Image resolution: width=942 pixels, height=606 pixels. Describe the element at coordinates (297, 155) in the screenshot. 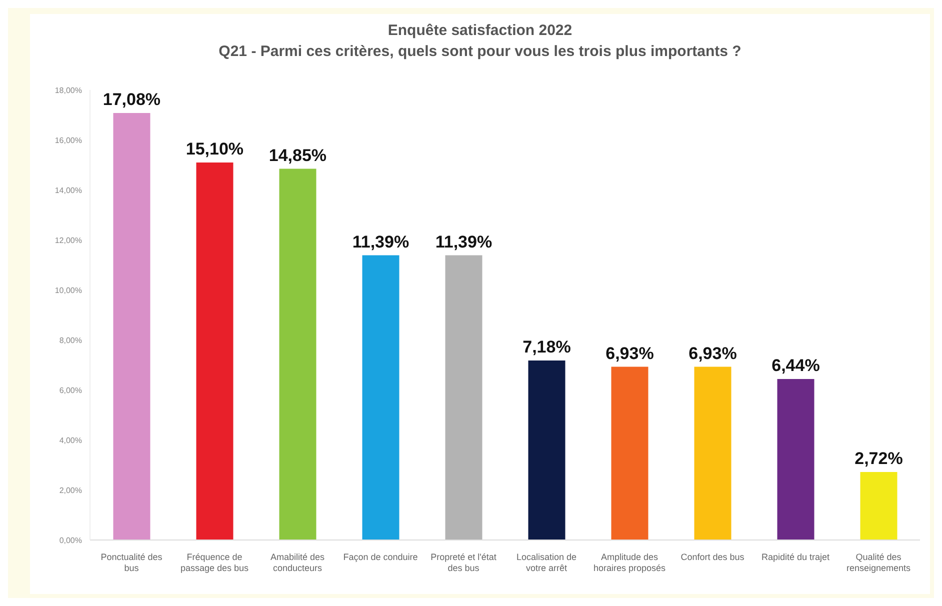

I see `data-label: 14,85%` at that location.